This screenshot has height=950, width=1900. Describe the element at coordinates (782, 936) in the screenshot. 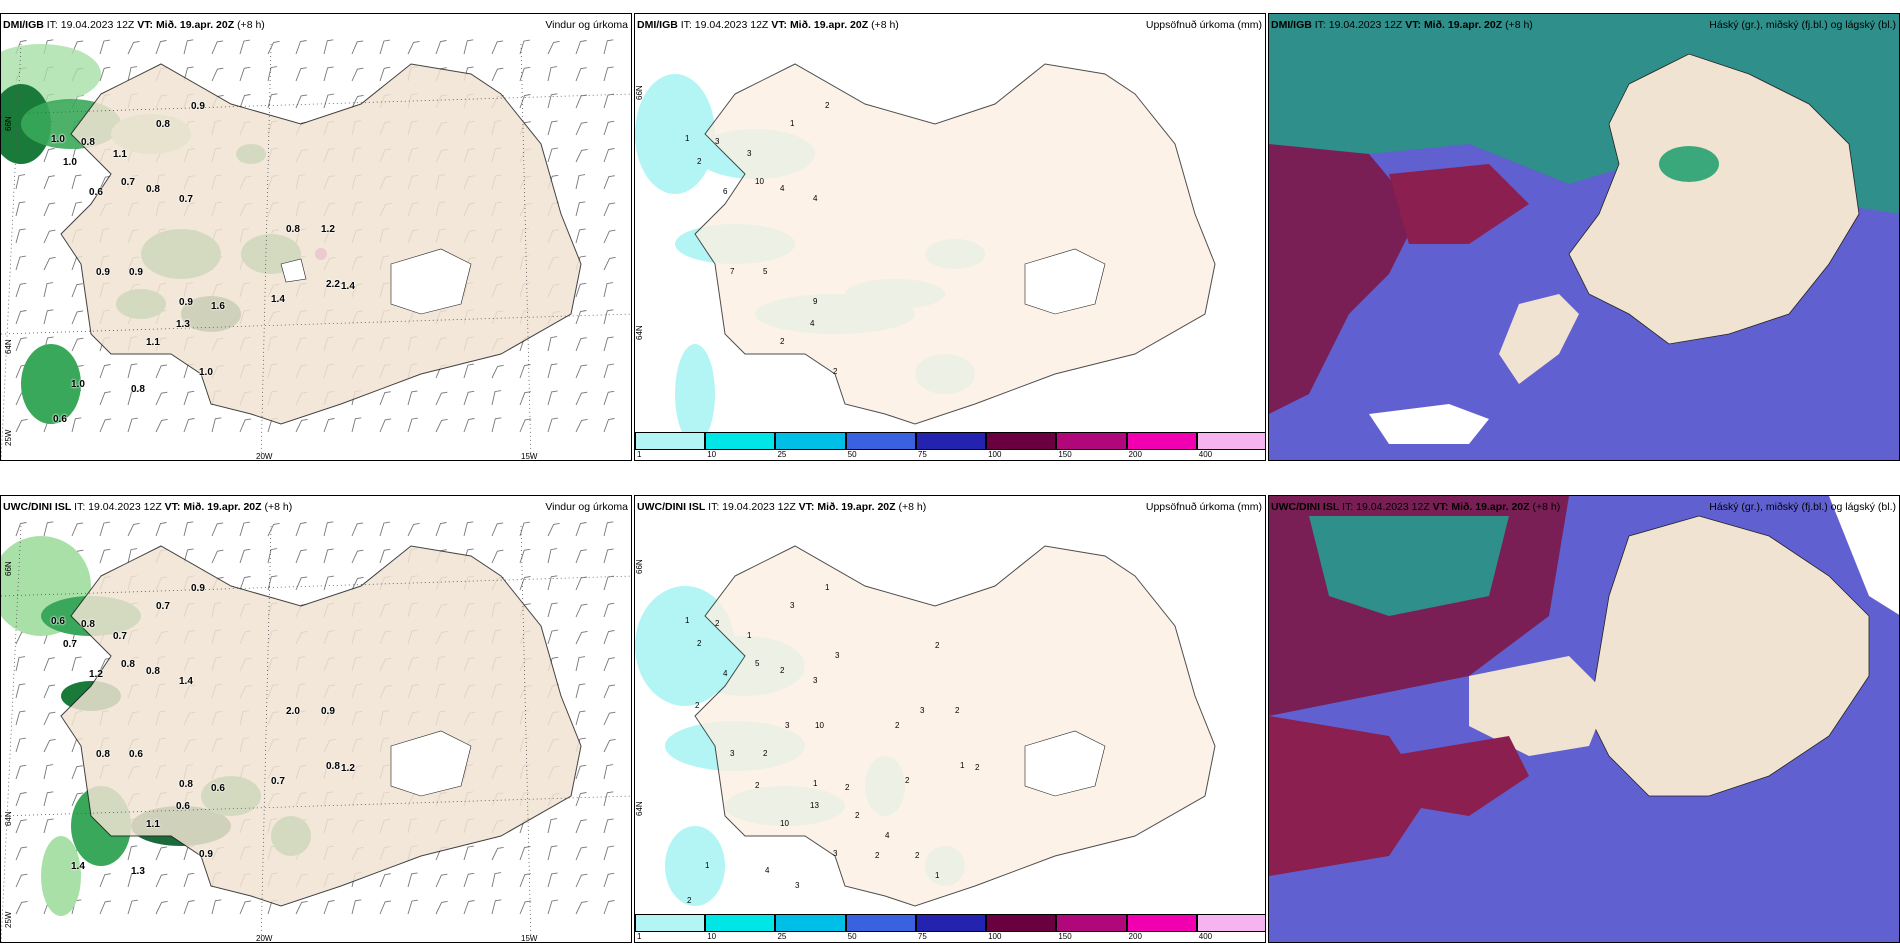

I see `colorbar-tick: 25` at that location.